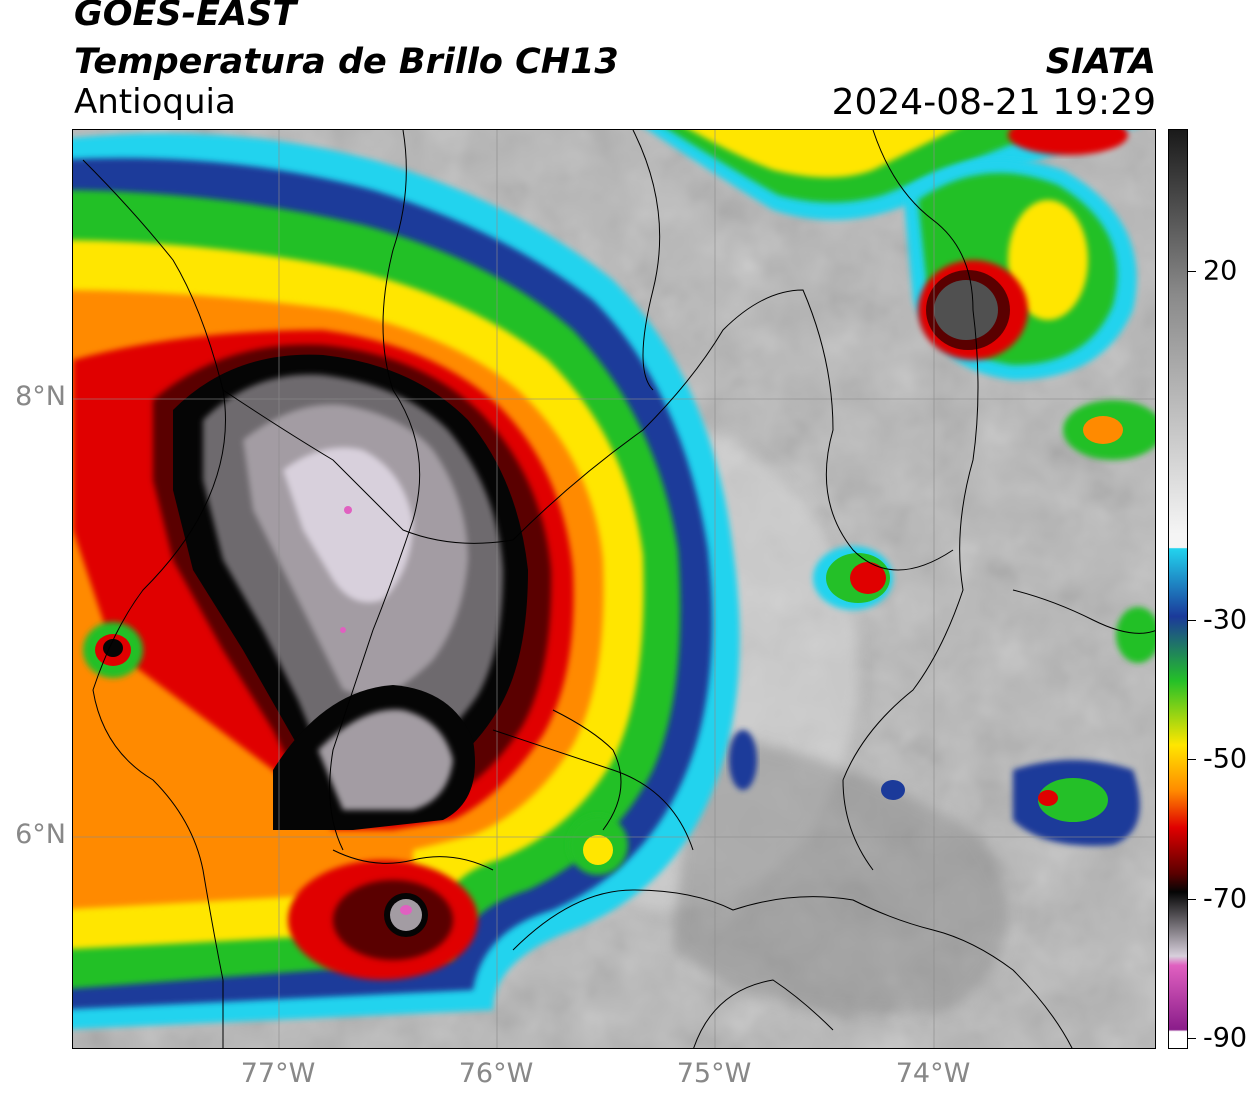 This screenshot has height=1099, width=1252. Describe the element at coordinates (888, 175) in the screenshot. I see `northern-cloud-band` at that location.